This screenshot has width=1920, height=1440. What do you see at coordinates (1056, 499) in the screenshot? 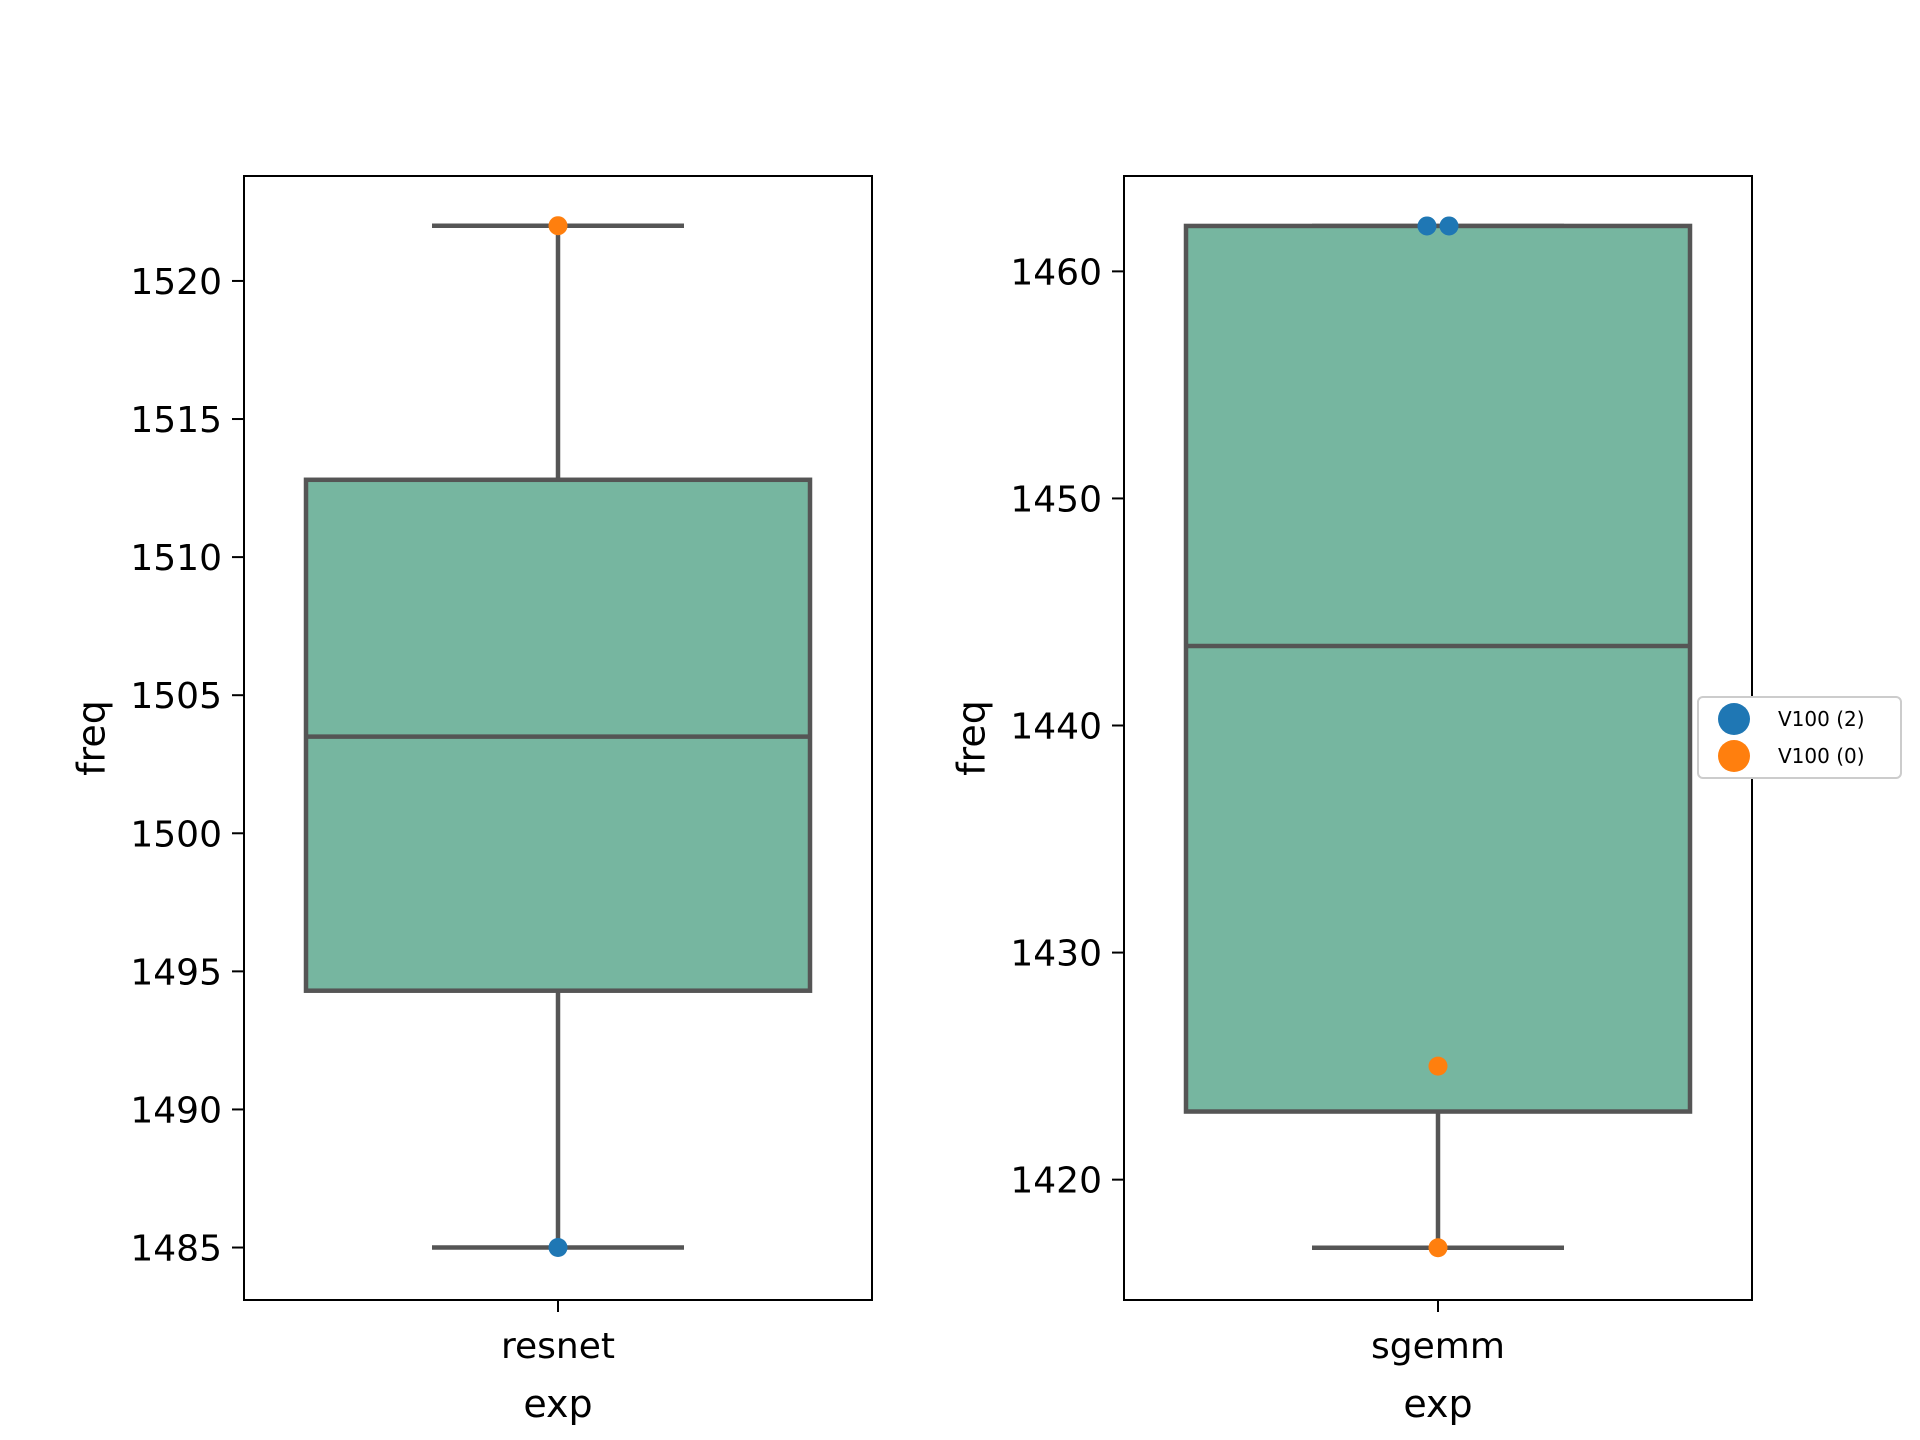
I see `y-tick-label: 1450` at bounding box center [1056, 499].